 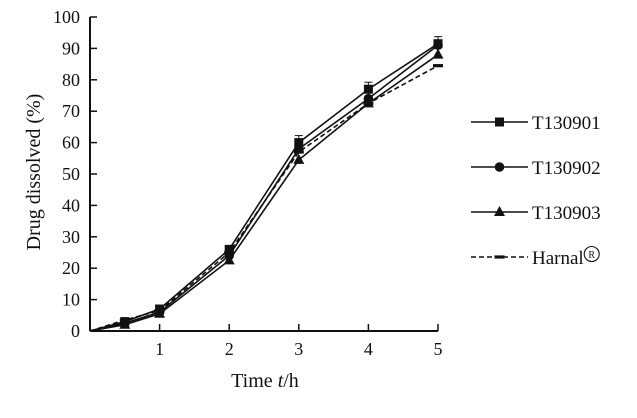 I want to click on legend: T130901 T130902 T130903 Harnal R, so click(x=536, y=191).